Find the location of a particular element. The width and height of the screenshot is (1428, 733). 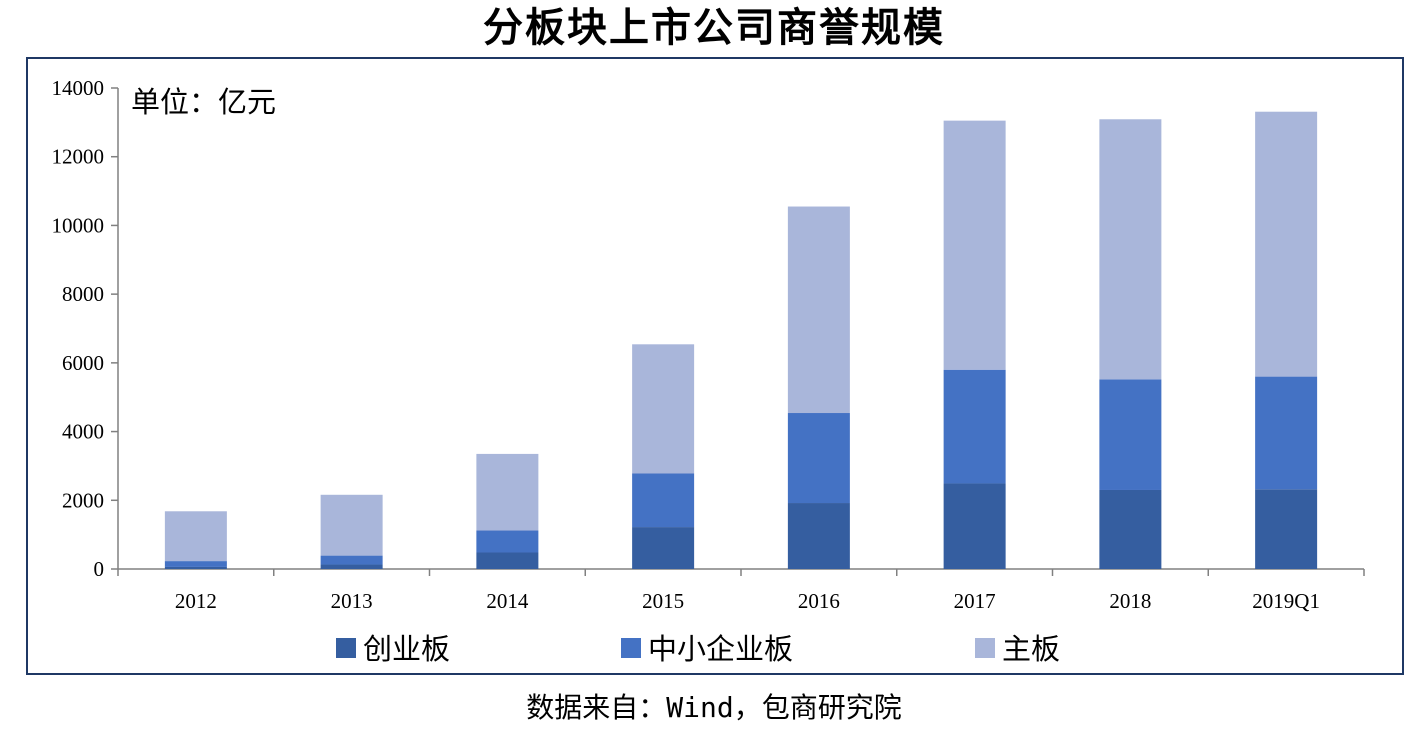

bar-zhuban-2013 is located at coordinates (351, 525).